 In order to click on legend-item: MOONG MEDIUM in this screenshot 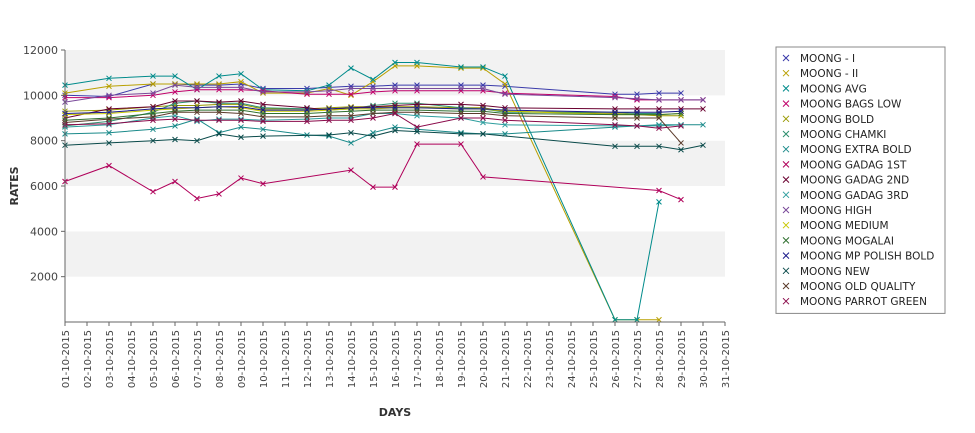, I will do `click(835, 226)`.